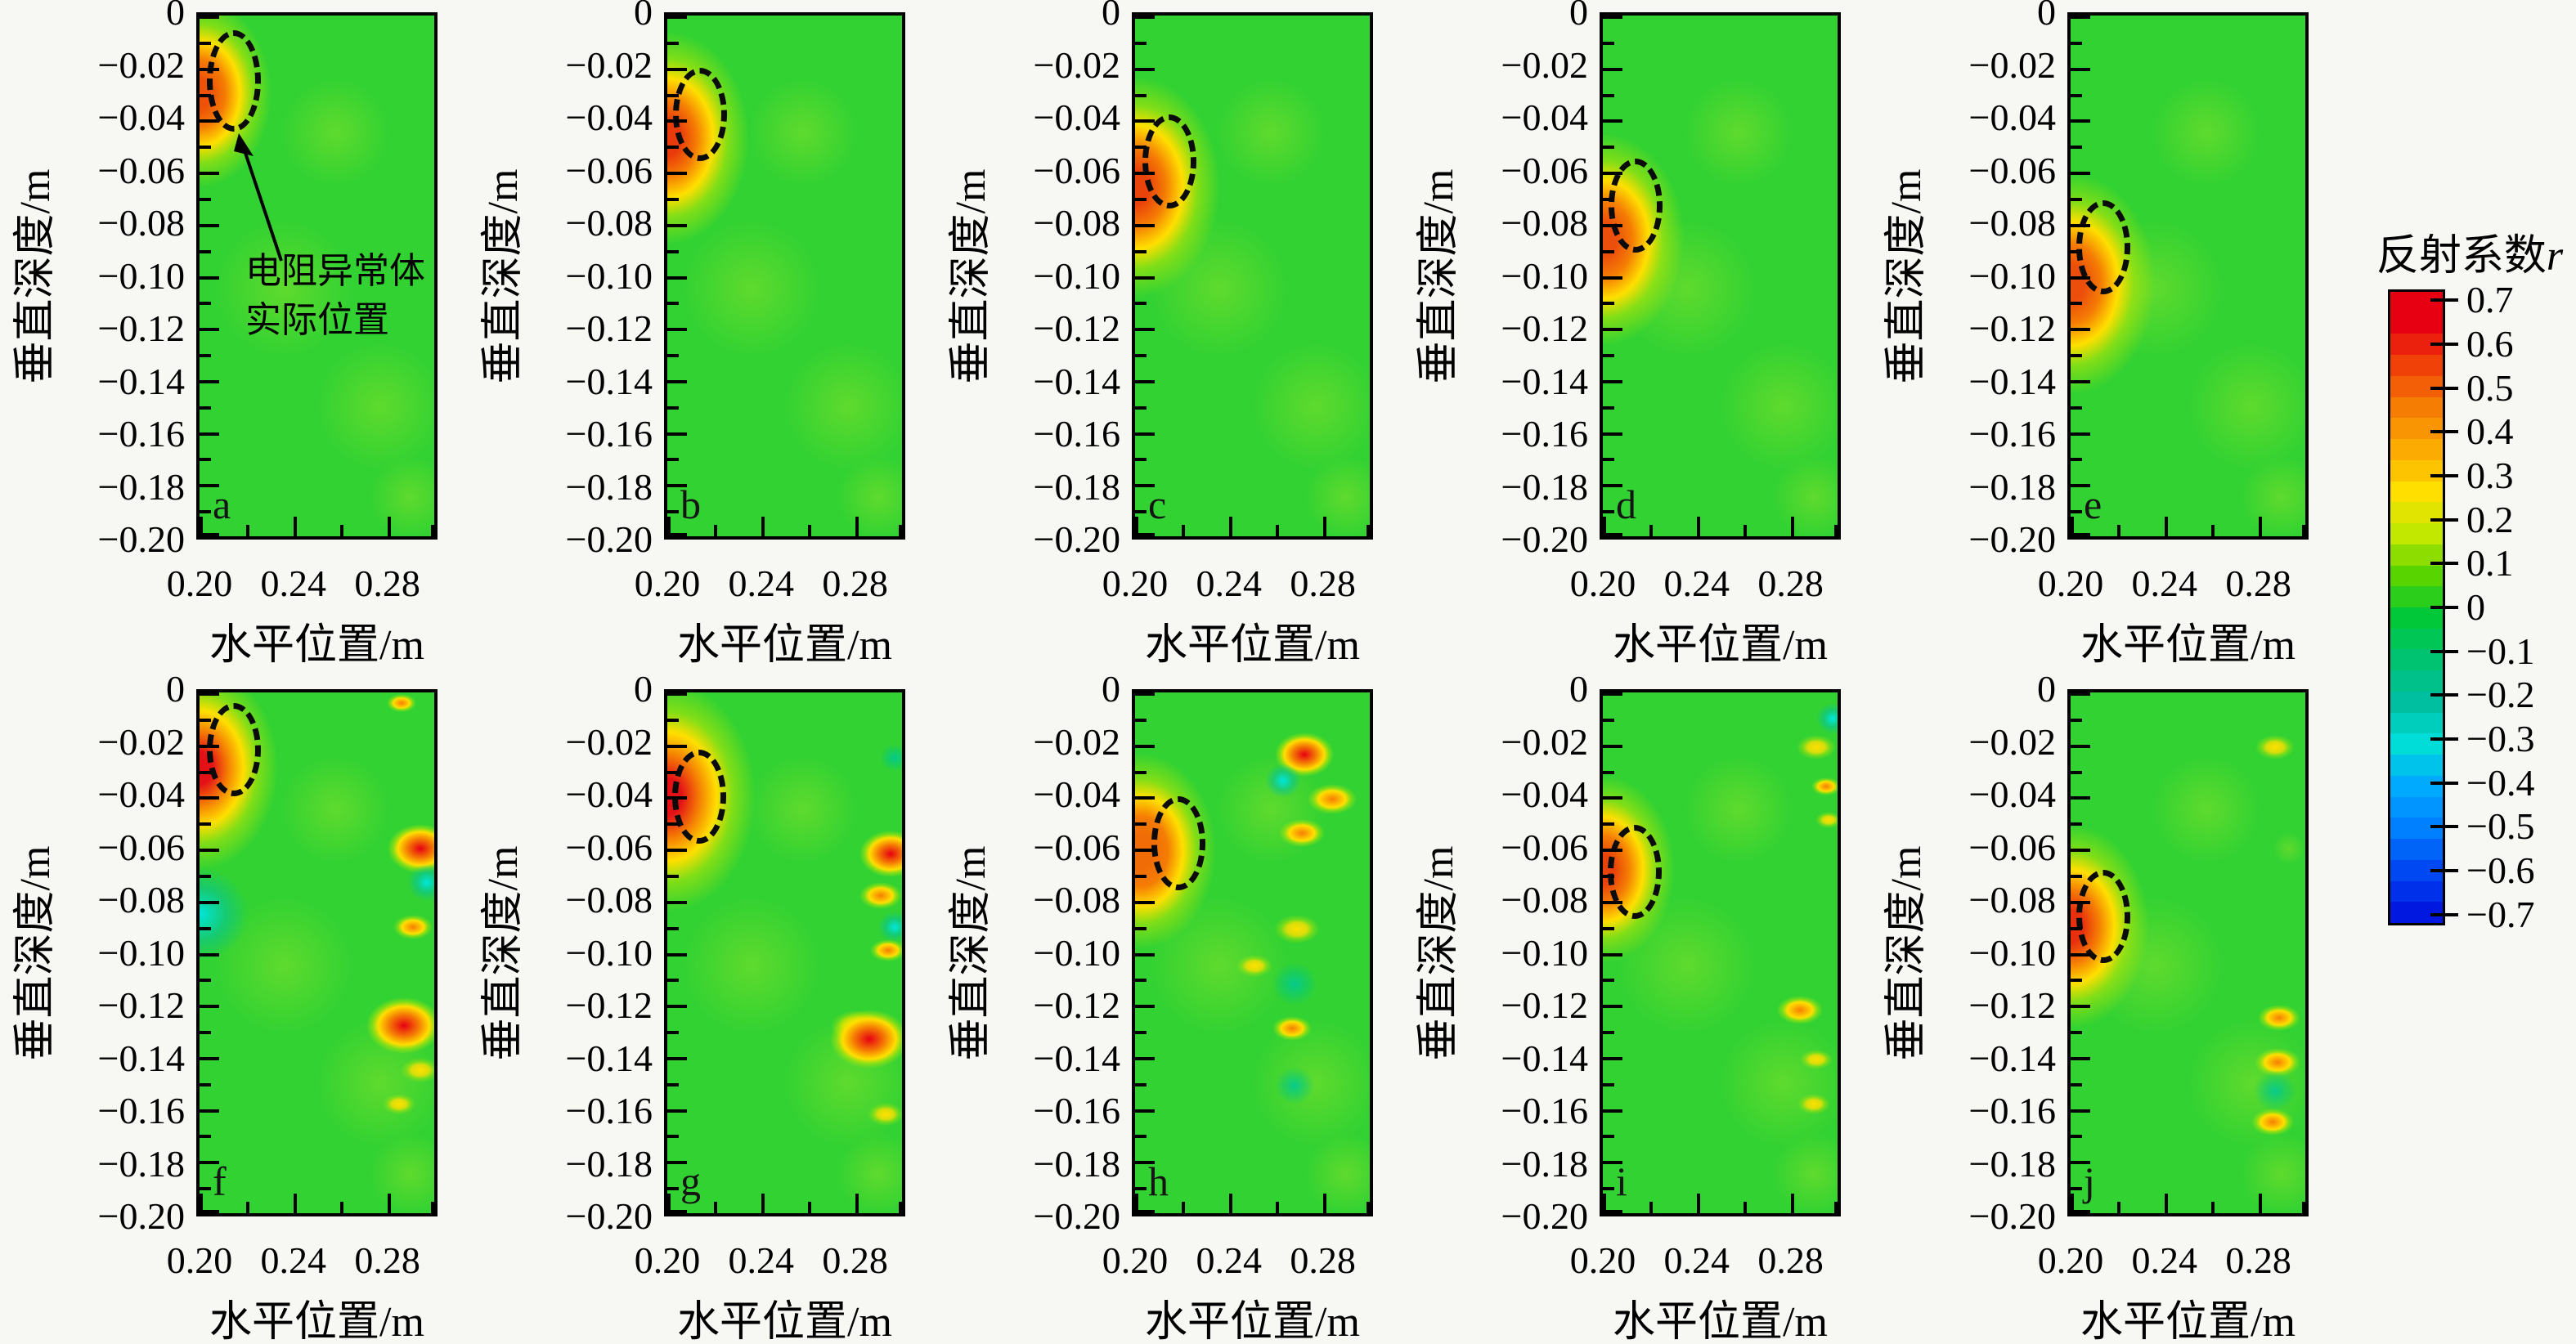 This screenshot has height=1344, width=2576. I want to click on colorbar-tick-label: 0.7, so click(2490, 300).